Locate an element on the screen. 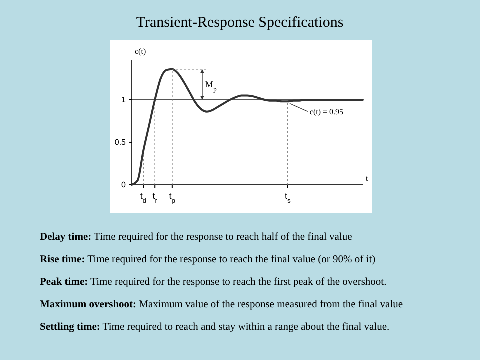 This screenshot has height=360, width=480. text: Settling time: Time required to reach and stay within a range about the final value. is located at coordinates (215, 327).